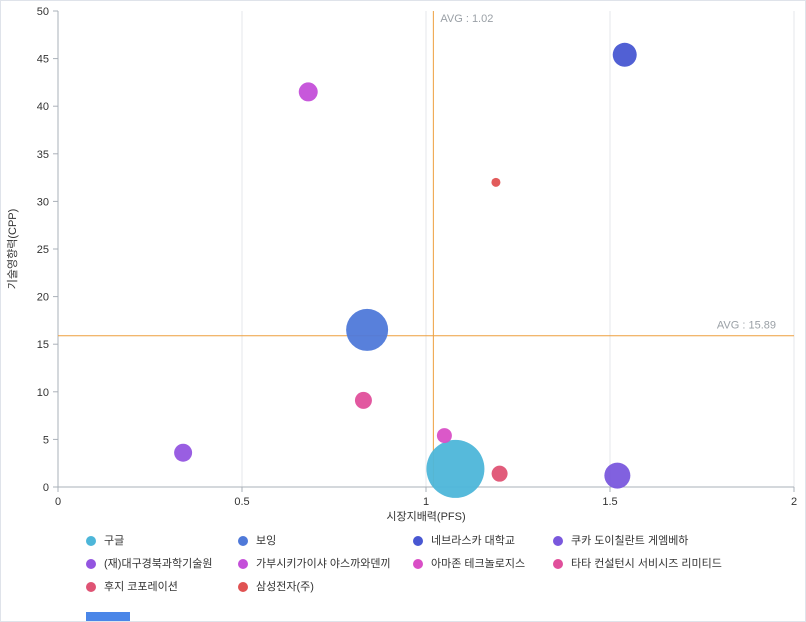  I want to click on x-tick-label: 2, so click(794, 502).